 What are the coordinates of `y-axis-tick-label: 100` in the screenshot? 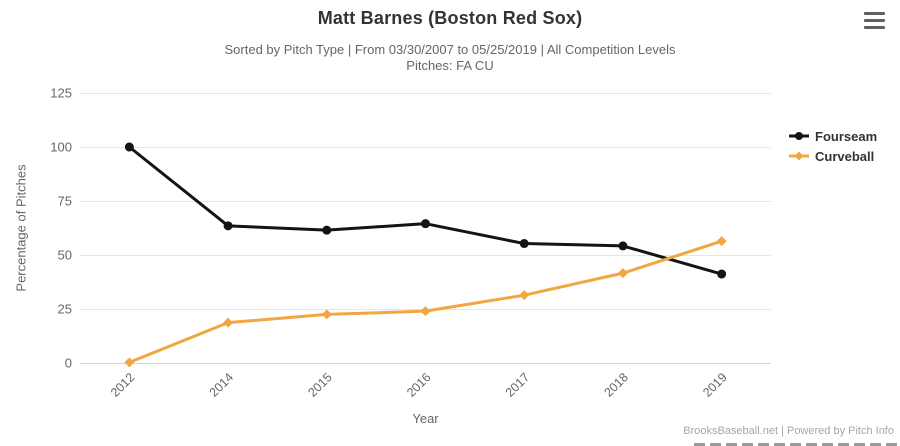 It's located at (61, 147).